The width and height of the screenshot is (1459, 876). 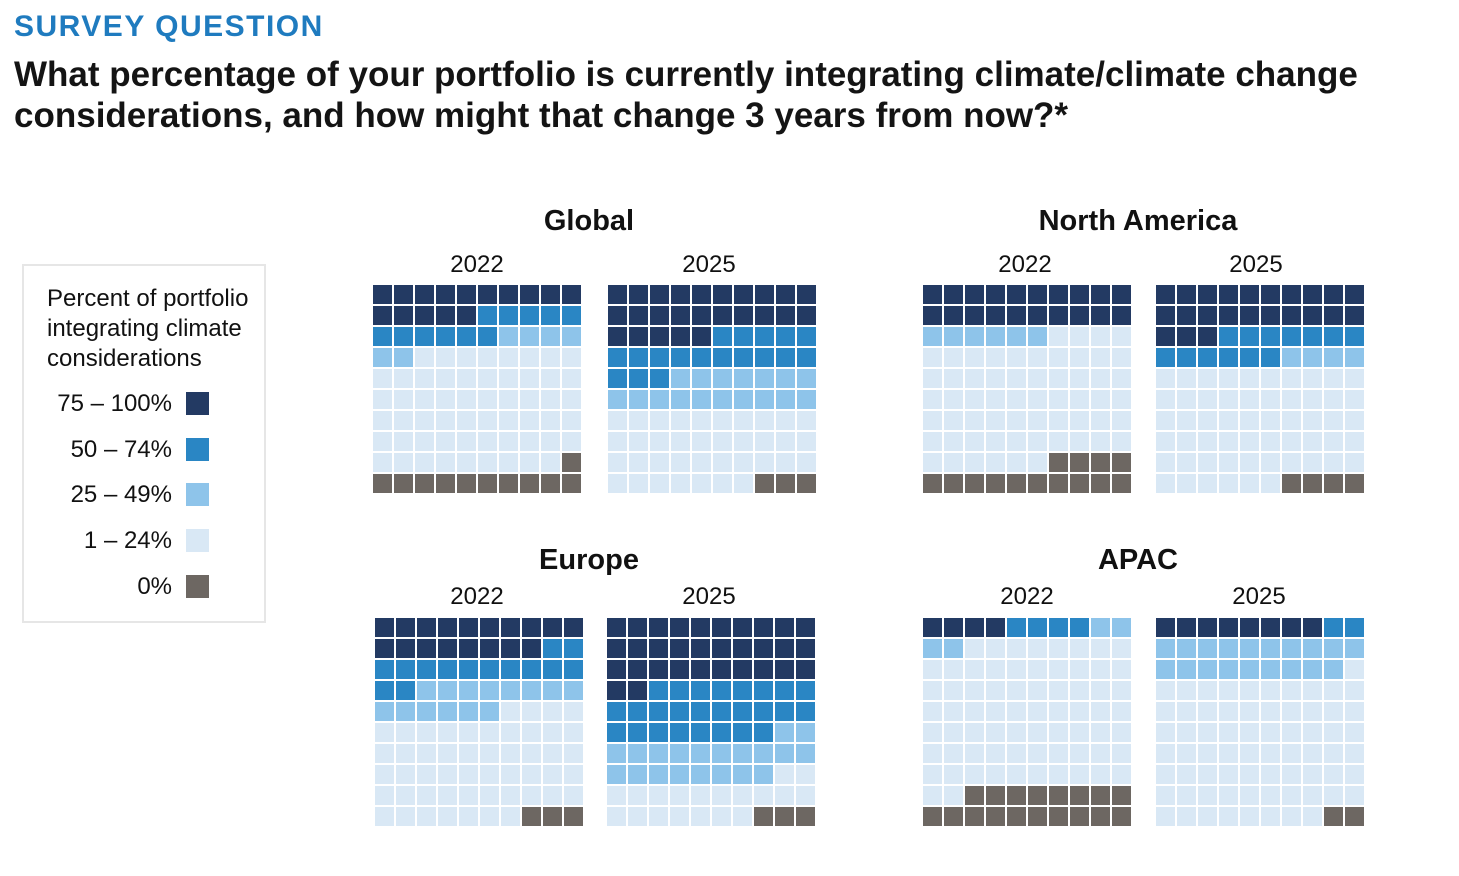 What do you see at coordinates (144, 587) in the screenshot?
I see `legend-item-0: 0%` at bounding box center [144, 587].